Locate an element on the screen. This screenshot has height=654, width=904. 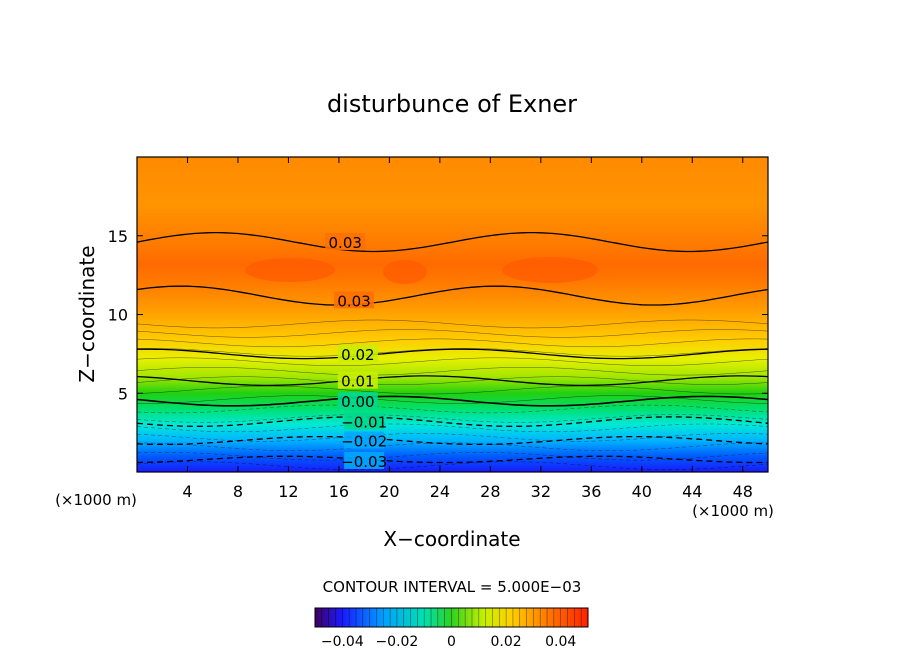
contour-label: −0.01 is located at coordinates (364, 423).